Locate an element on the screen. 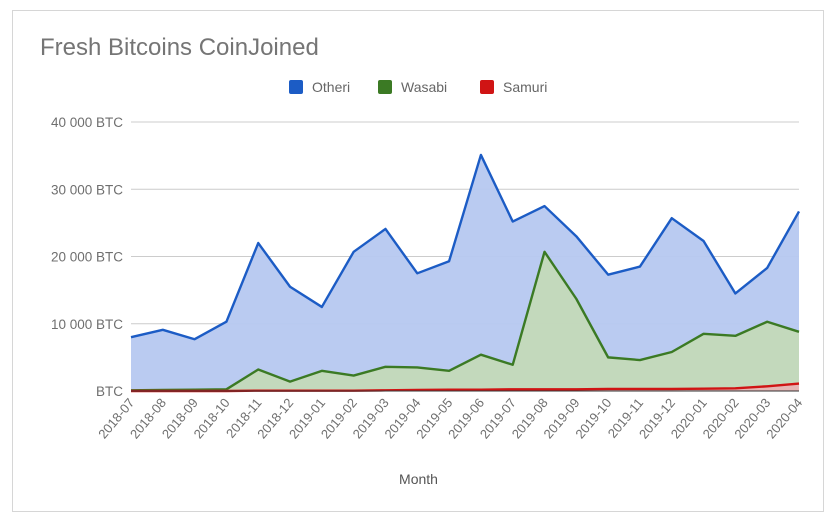 The image size is (837, 524). legend-item-wasabi: Wasabi is located at coordinates (412, 87).